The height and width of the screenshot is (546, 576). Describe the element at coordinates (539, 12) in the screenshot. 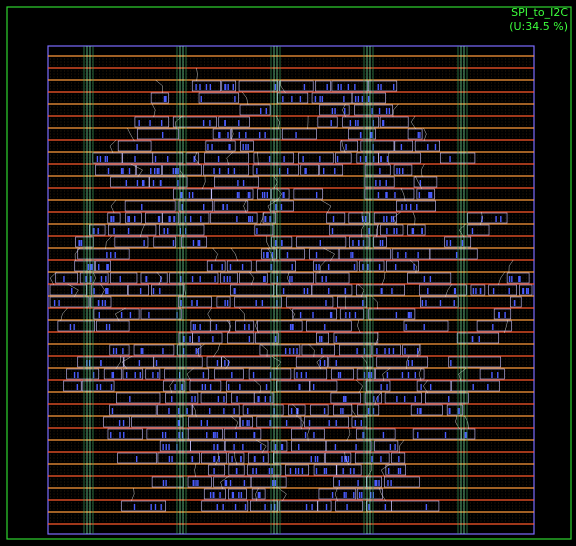

I see `design-name: SPI_to_I2C` at that location.